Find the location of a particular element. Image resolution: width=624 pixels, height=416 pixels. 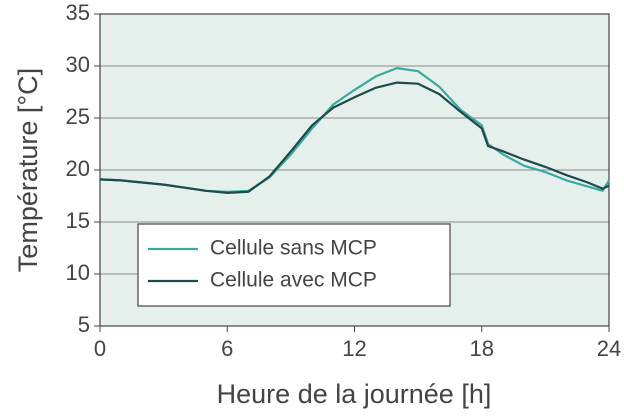

x-tick-label: 0 is located at coordinates (100, 348).